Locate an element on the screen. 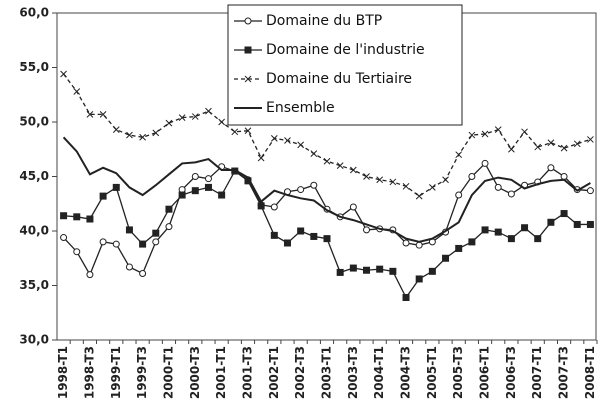  x-tick-label: 1998-T3 is located at coordinates (89, 372).